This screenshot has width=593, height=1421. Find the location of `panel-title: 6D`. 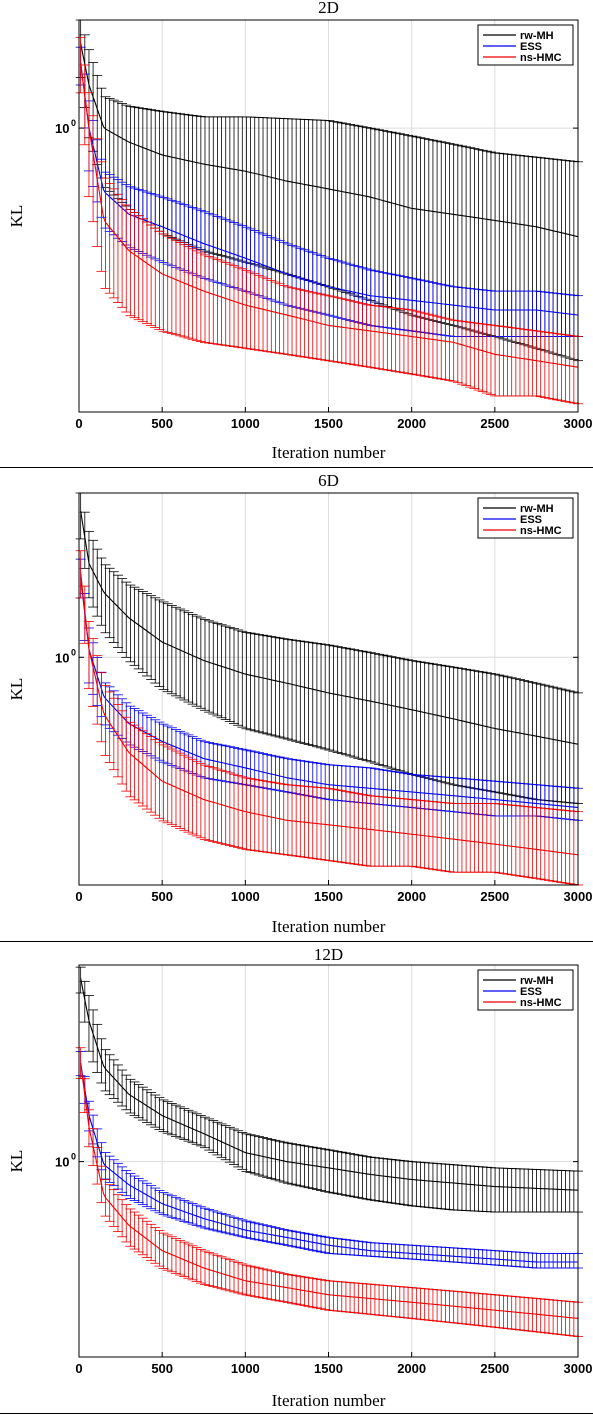

panel-title: 6D is located at coordinates (328, 480).